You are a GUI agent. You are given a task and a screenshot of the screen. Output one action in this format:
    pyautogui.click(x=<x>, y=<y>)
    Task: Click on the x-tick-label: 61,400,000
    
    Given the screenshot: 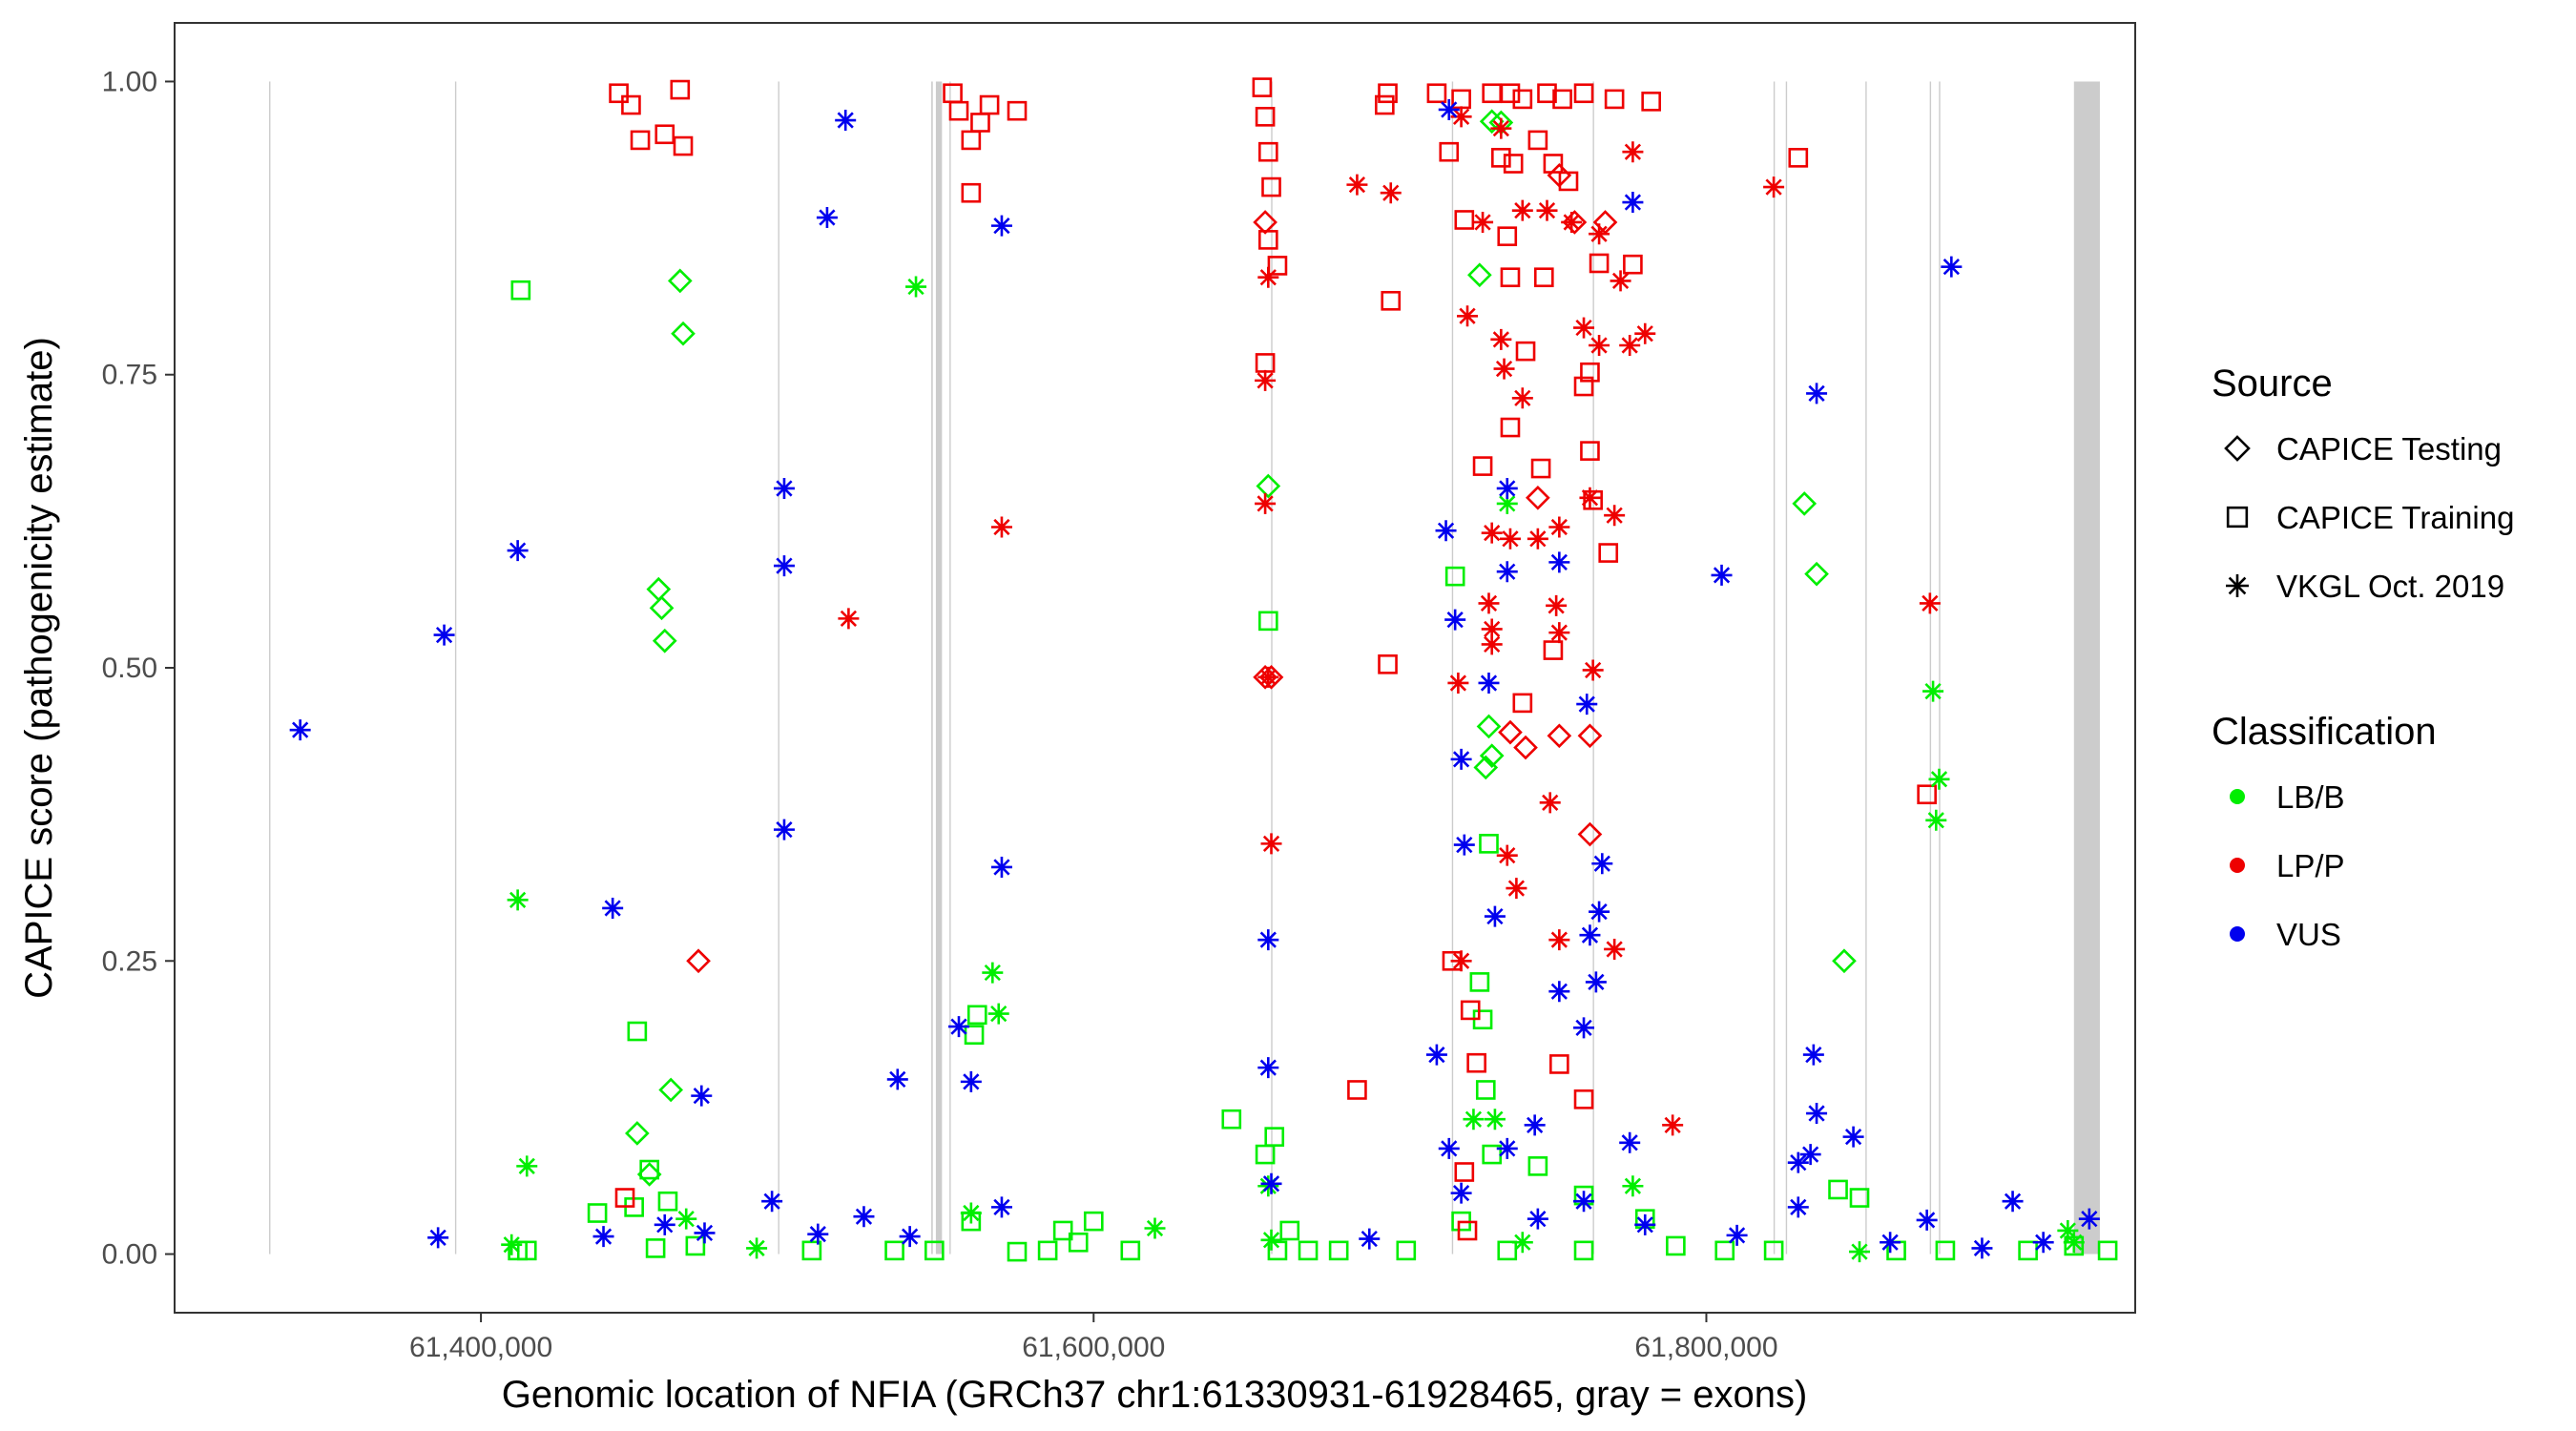 What is the action you would take?
    pyautogui.click(x=480, y=1347)
    